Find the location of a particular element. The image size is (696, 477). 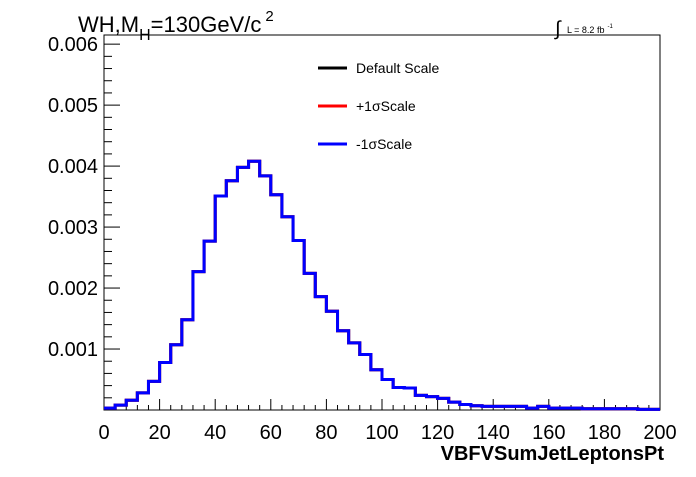

y-tick-label: 0.004 is located at coordinates (73, 167).